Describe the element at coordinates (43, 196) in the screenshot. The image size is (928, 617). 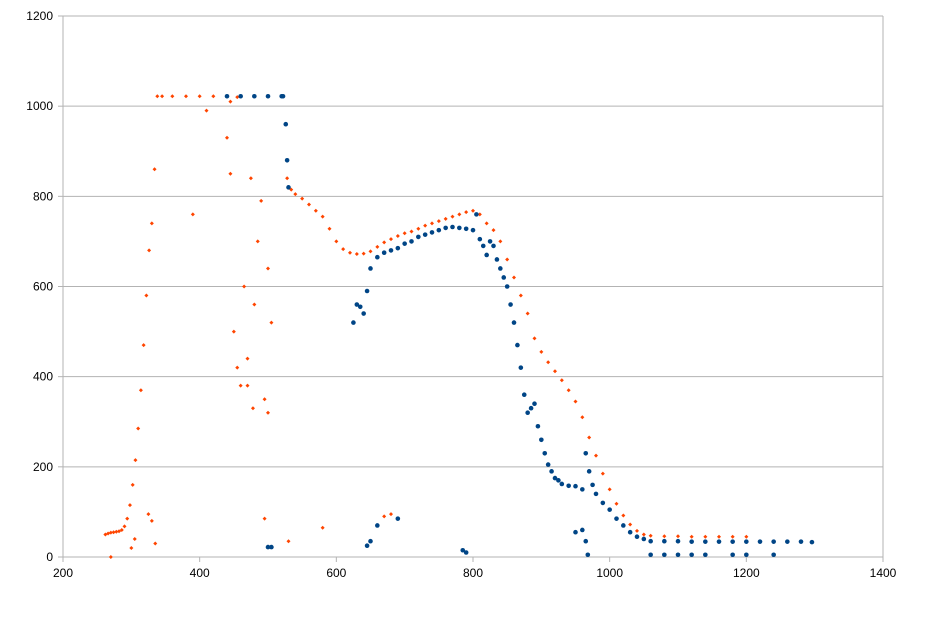
I see `y-tick-label-4: 800` at that location.